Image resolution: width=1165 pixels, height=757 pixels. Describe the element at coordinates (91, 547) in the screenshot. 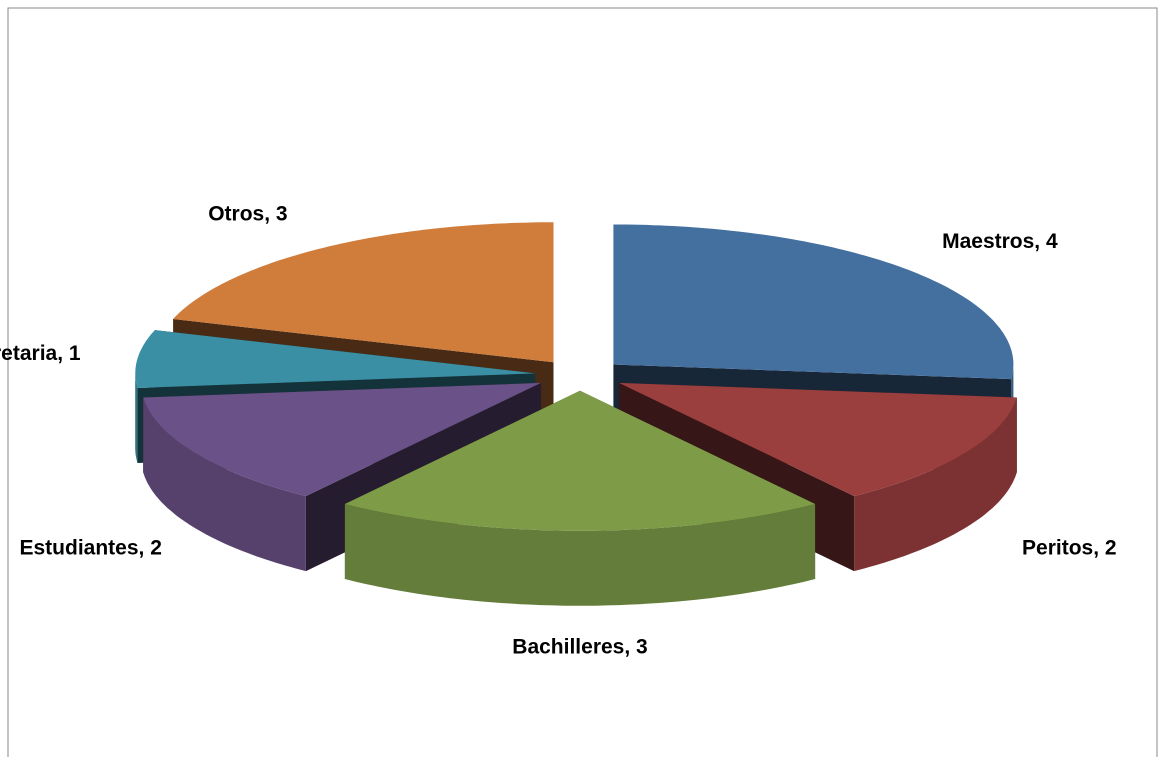

I see `data-label: Estudiantes, 2` at that location.